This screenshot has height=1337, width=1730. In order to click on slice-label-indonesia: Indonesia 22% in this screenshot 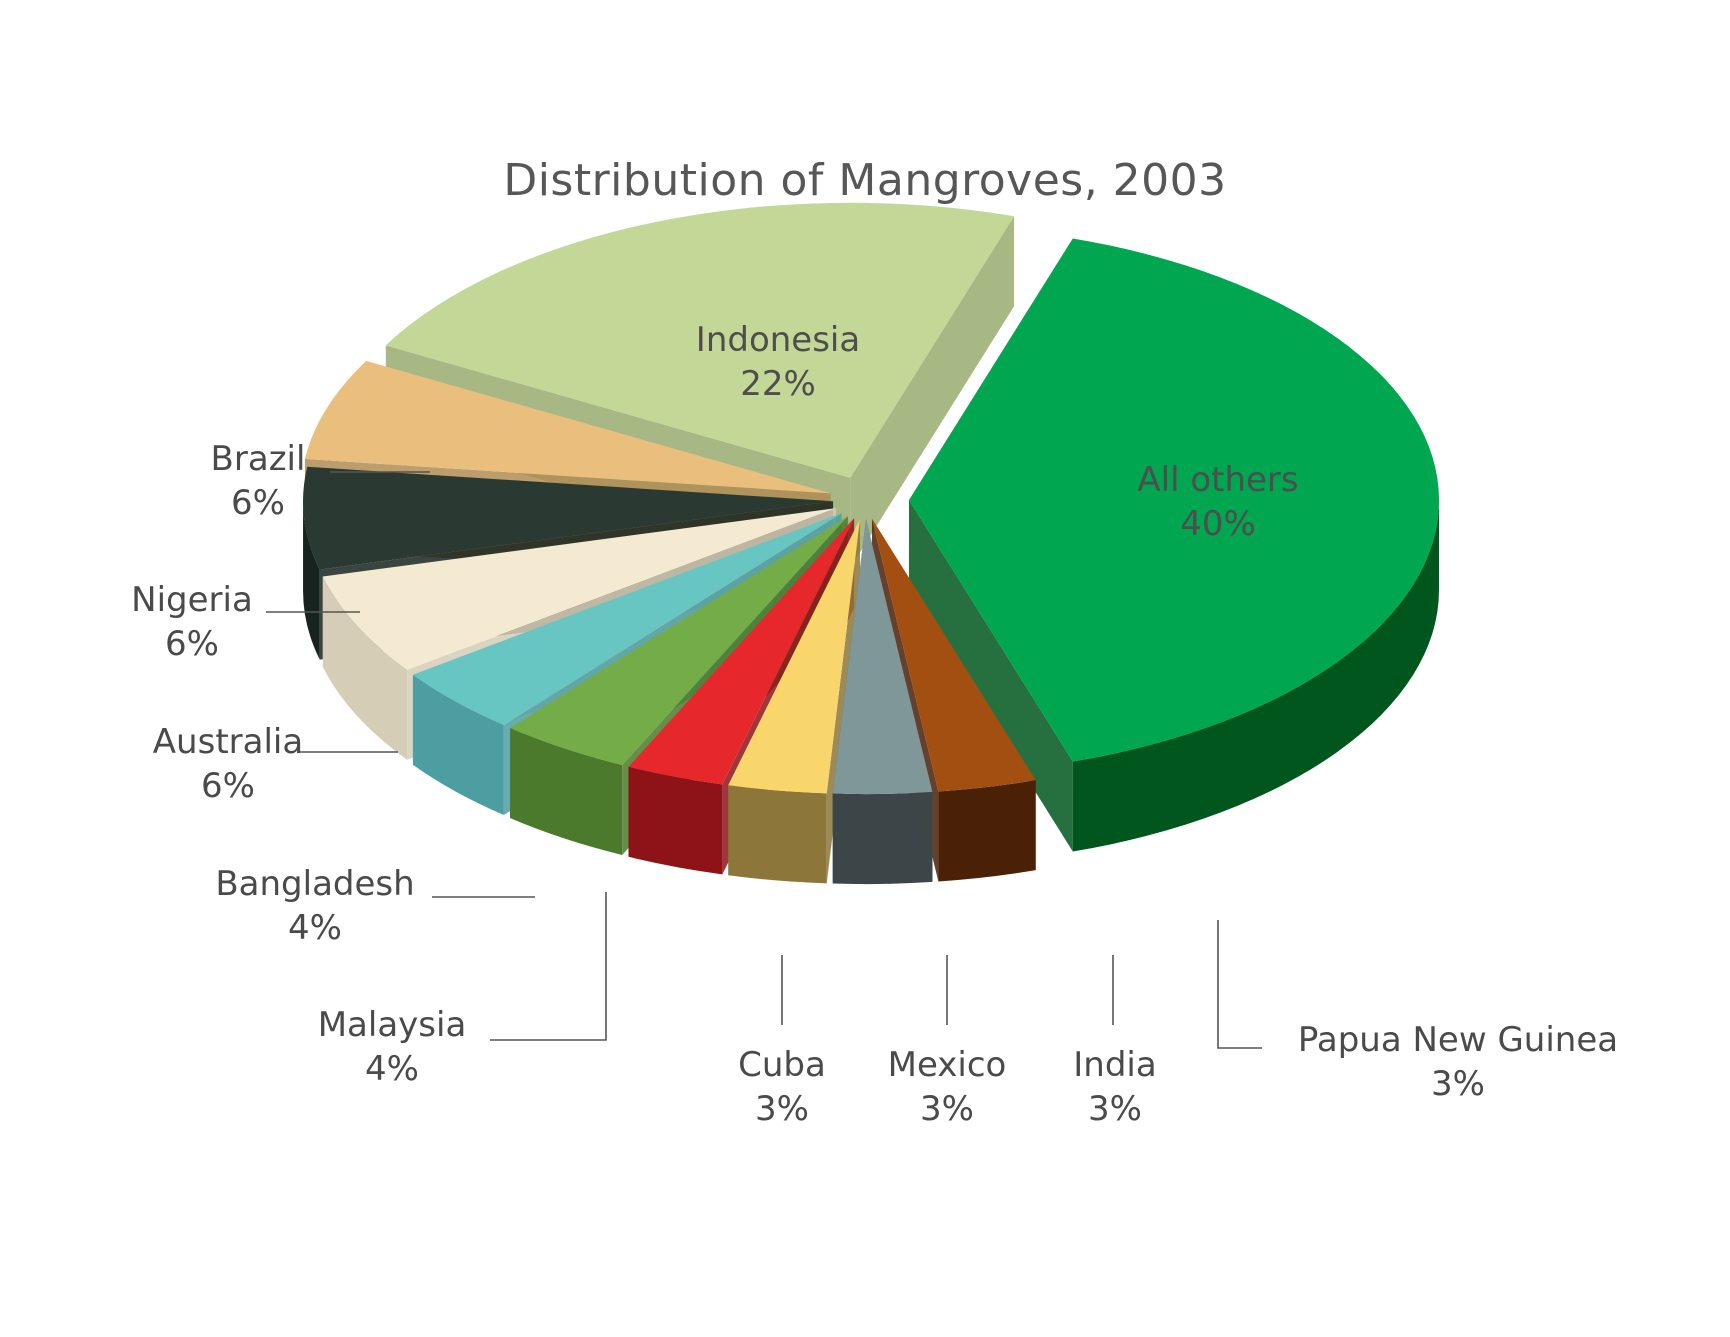, I will do `click(778, 362)`.